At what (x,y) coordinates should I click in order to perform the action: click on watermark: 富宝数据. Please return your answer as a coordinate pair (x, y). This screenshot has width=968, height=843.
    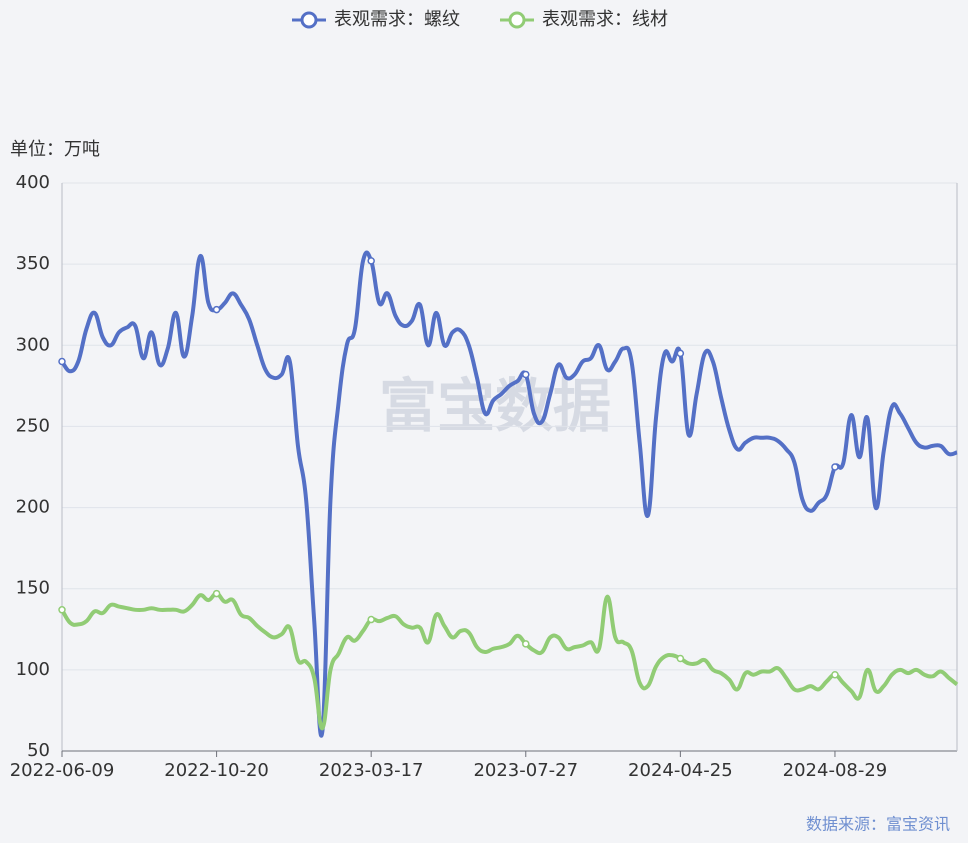
    Looking at the image, I should click on (495, 406).